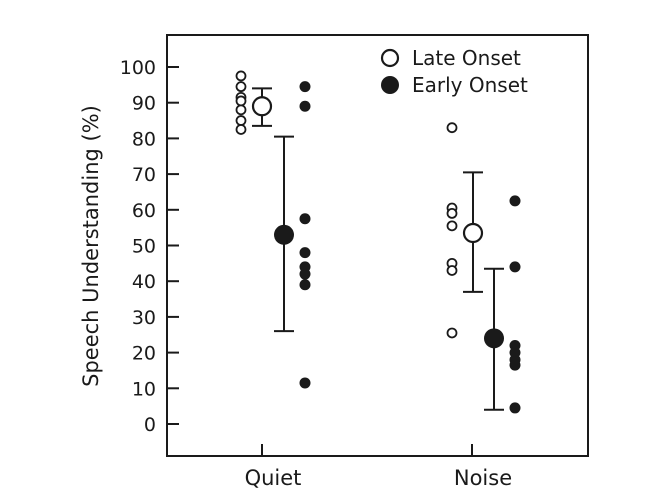  I want to click on x-category-label-quiet: Quiet, so click(273, 478).